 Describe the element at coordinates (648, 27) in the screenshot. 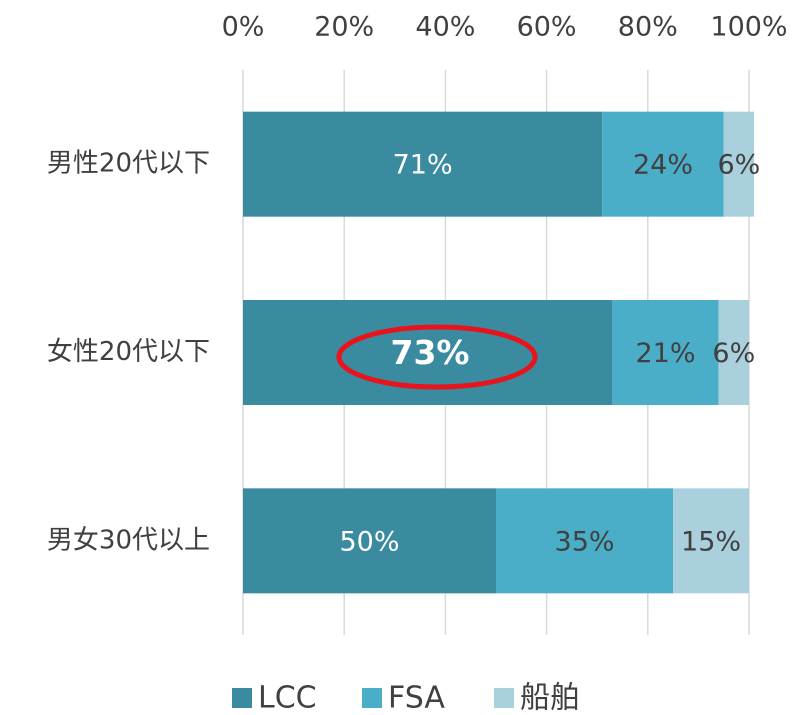

I see `x-tick-label: 80%` at that location.